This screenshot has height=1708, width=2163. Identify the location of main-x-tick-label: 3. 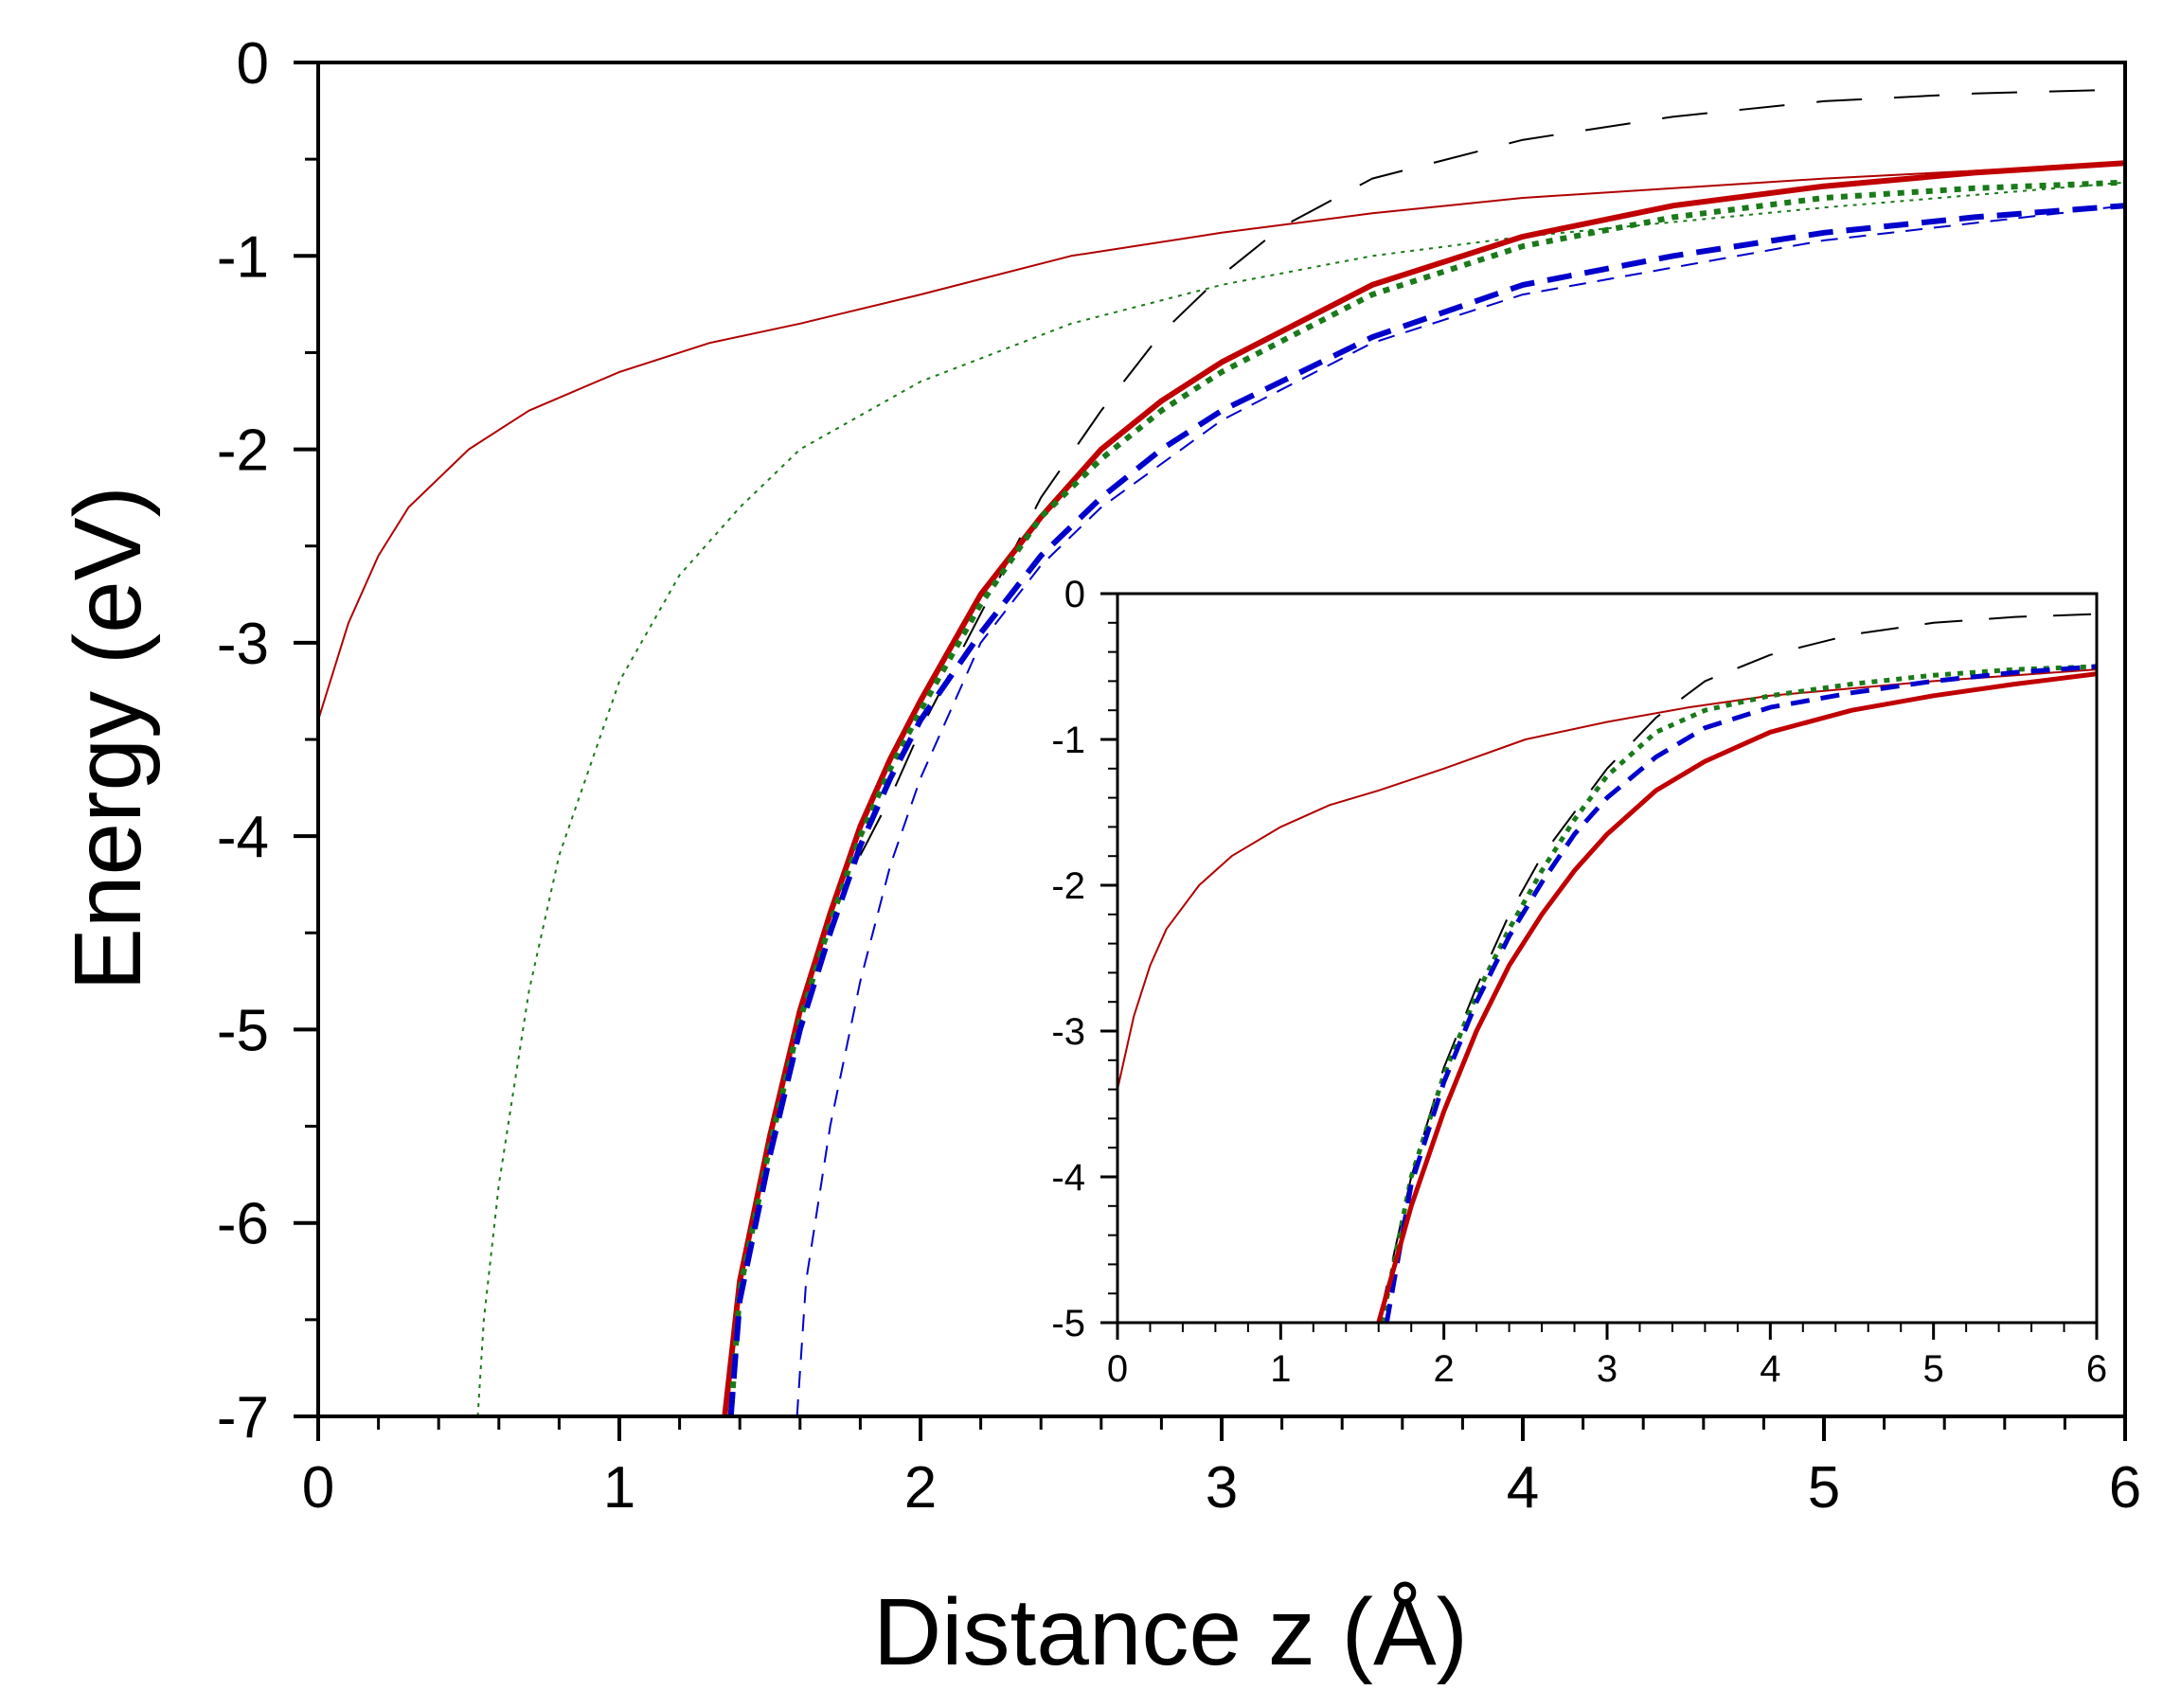
(1222, 1488).